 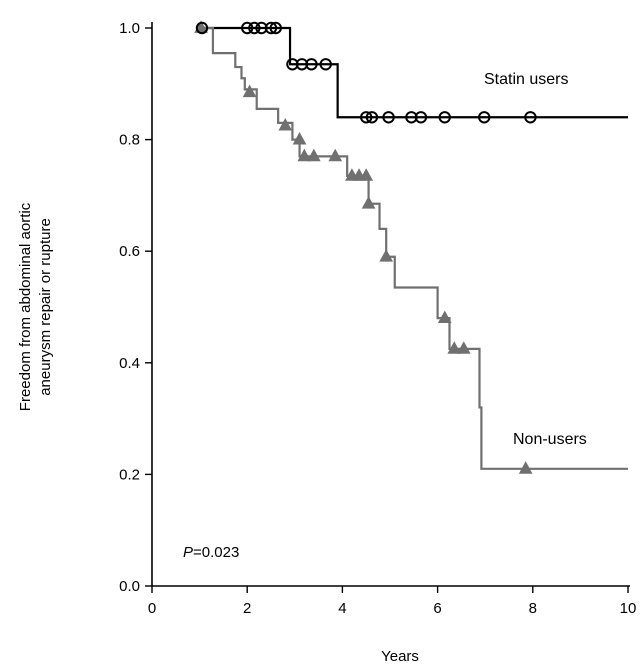 I want to click on y-tick-label: 1.0, so click(x=129, y=28).